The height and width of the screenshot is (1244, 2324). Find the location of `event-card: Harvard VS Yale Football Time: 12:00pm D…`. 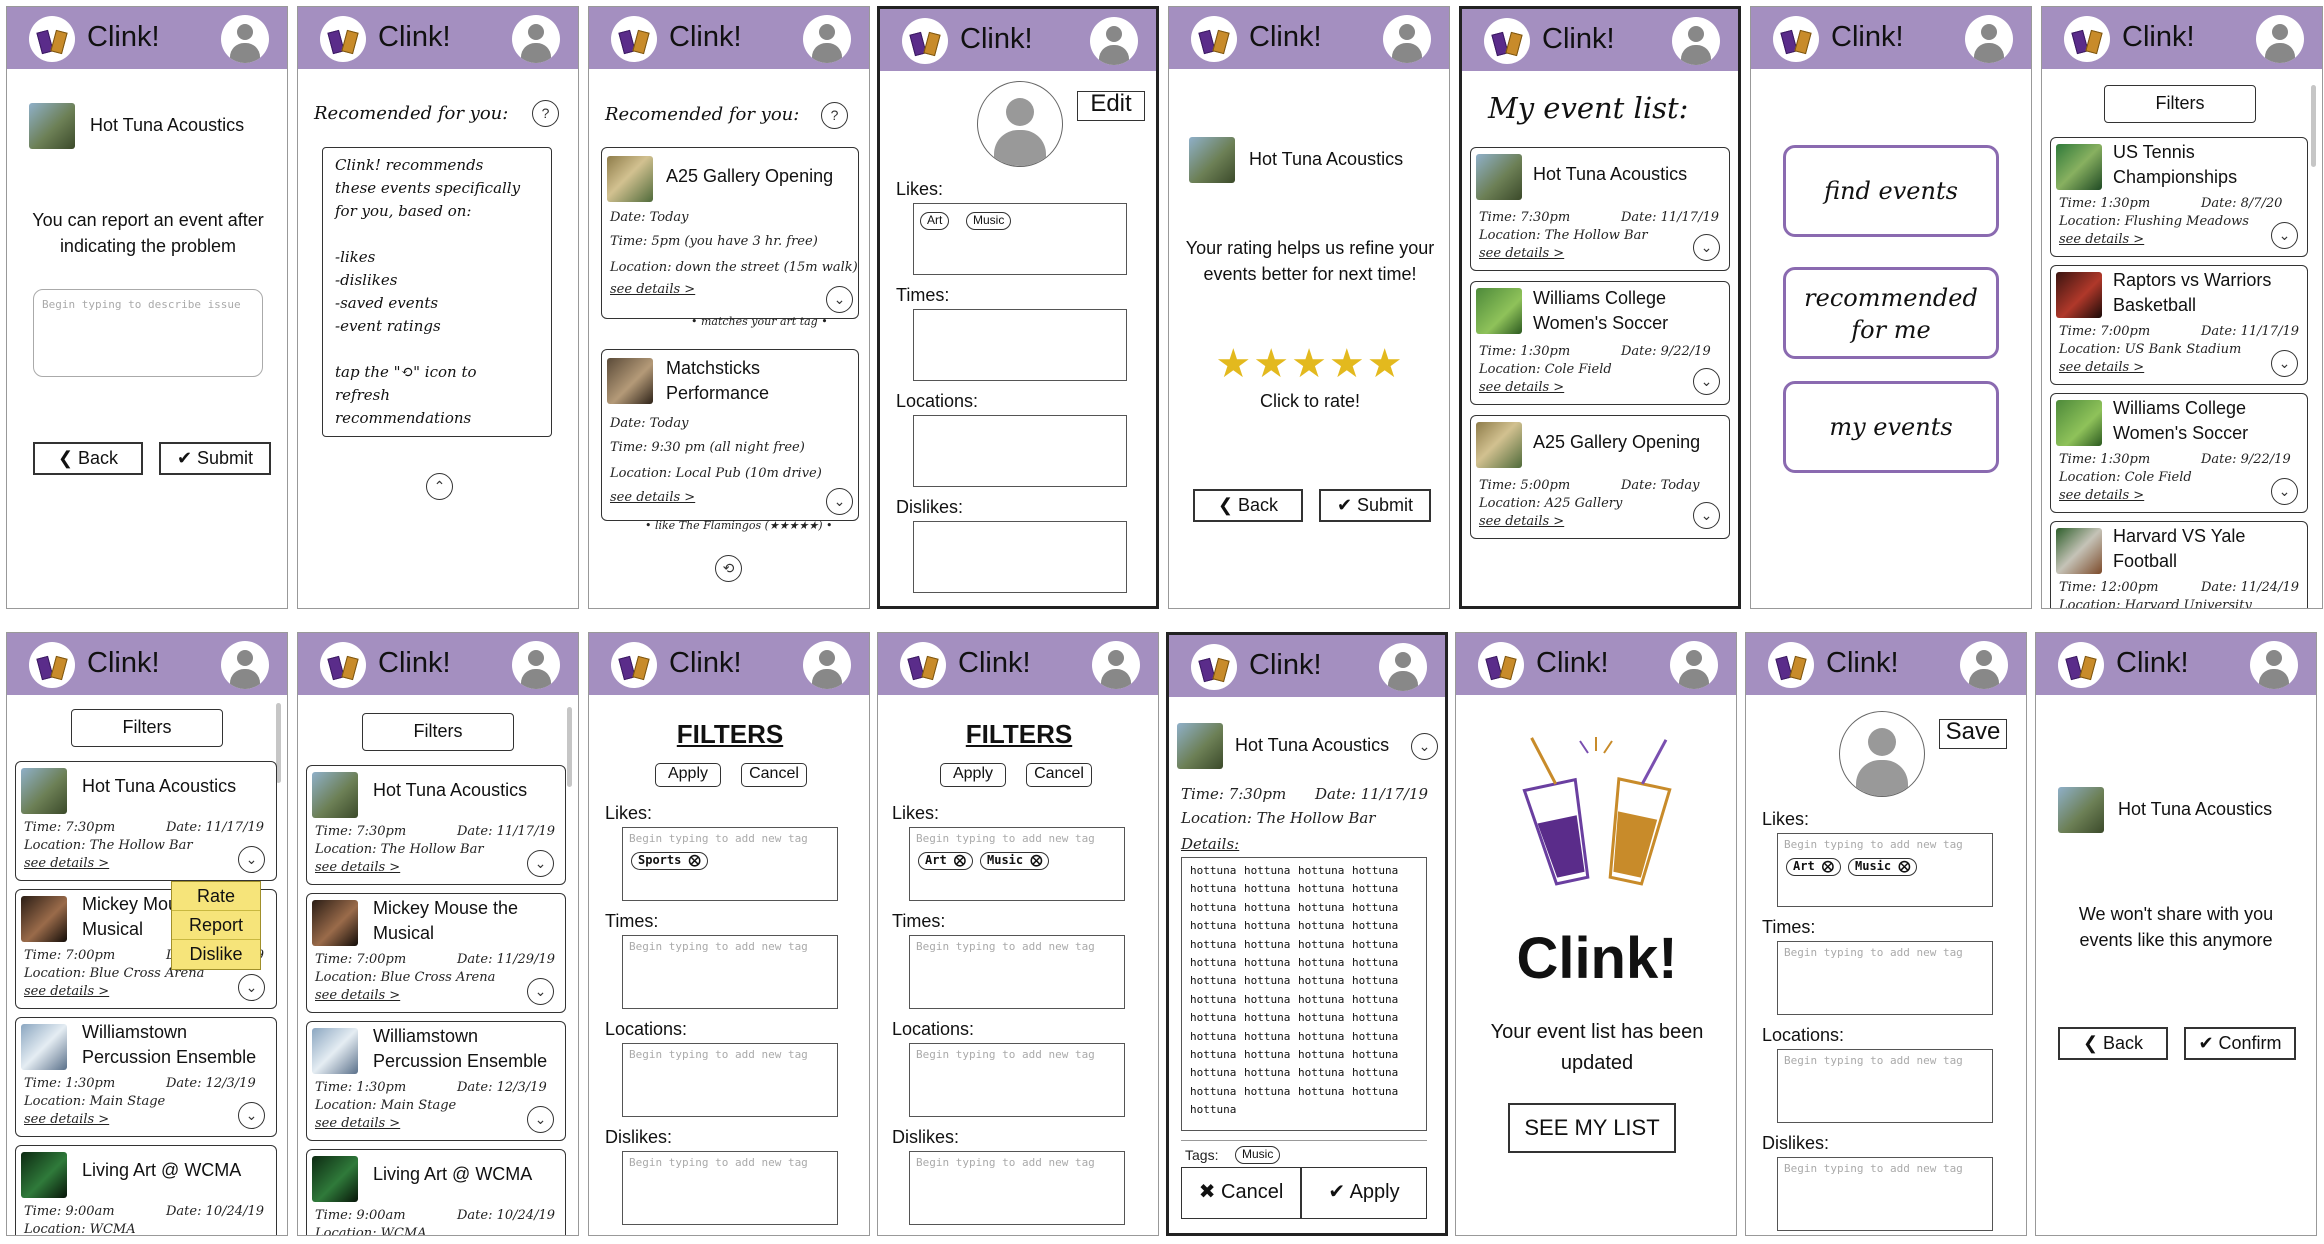

event-card: Harvard VS Yale Football Time: 12:00pm D… is located at coordinates (2179, 564).